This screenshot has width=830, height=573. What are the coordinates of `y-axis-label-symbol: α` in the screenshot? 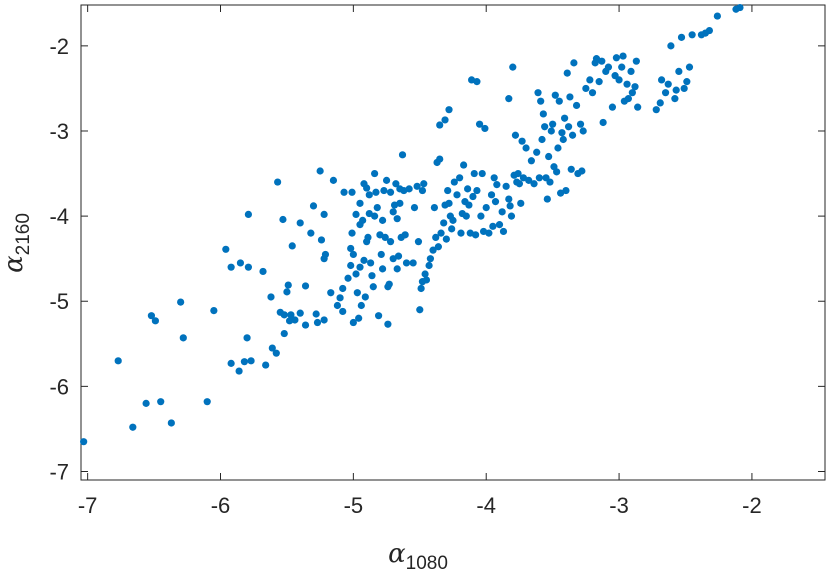 It's located at (14, 264).